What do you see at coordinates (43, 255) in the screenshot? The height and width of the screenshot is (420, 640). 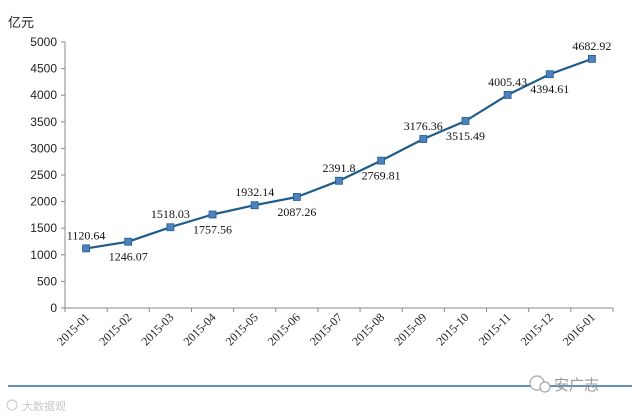 I see `y-tick-label: 1000` at bounding box center [43, 255].